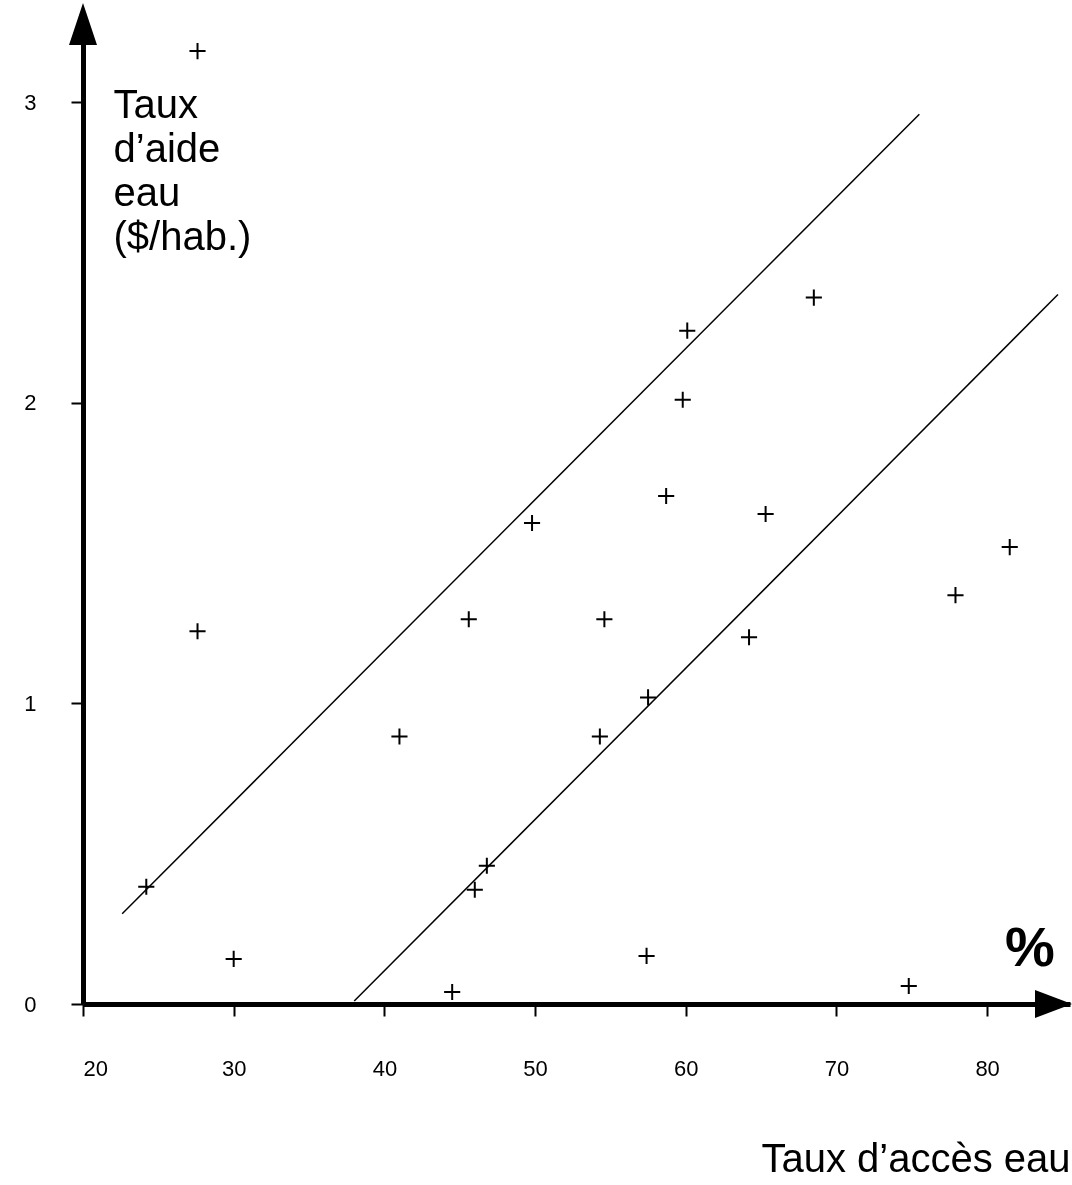  Describe the element at coordinates (837, 1068) in the screenshot. I see `x-tick-label: 70` at that location.